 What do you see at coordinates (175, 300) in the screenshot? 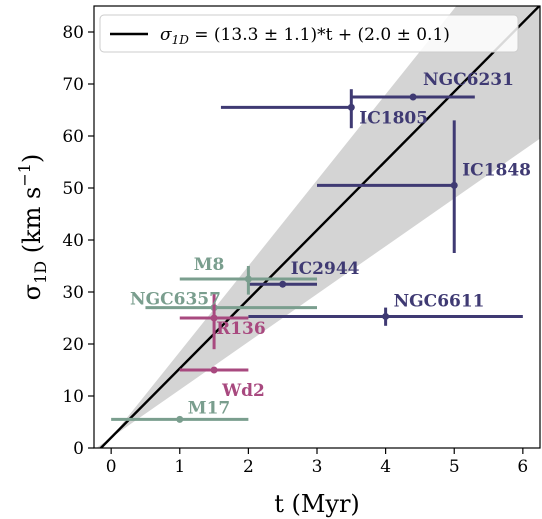
I see `label-ngc6357: NGC6357` at bounding box center [175, 300].